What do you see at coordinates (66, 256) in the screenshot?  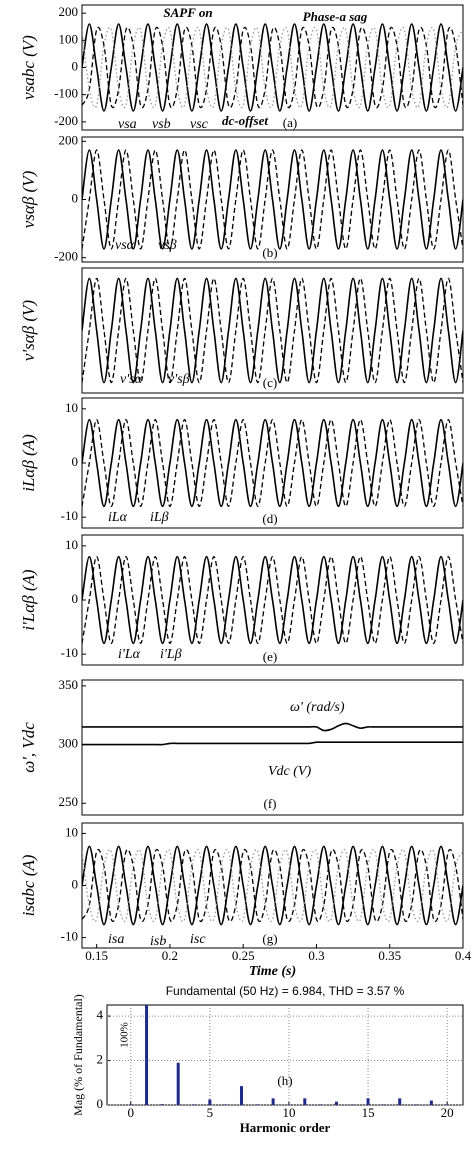 I see `y-tick-label: -200` at bounding box center [66, 256].